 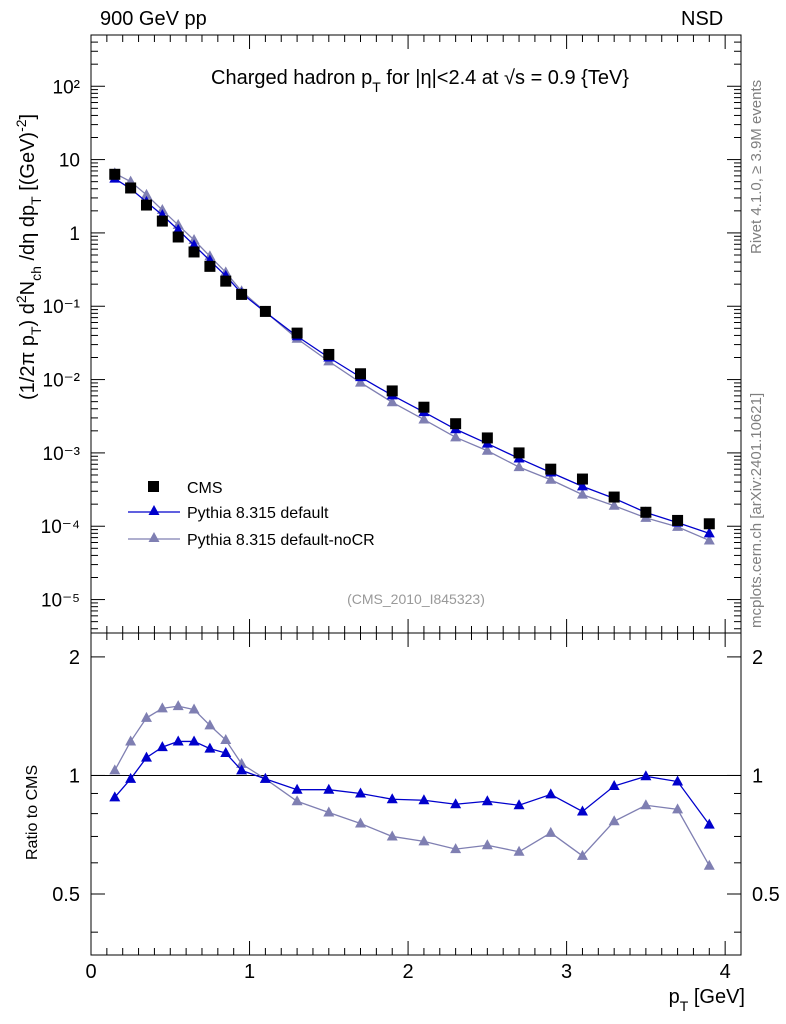 What do you see at coordinates (205, 488) in the screenshot?
I see `legend-label-cms: CMS` at bounding box center [205, 488].